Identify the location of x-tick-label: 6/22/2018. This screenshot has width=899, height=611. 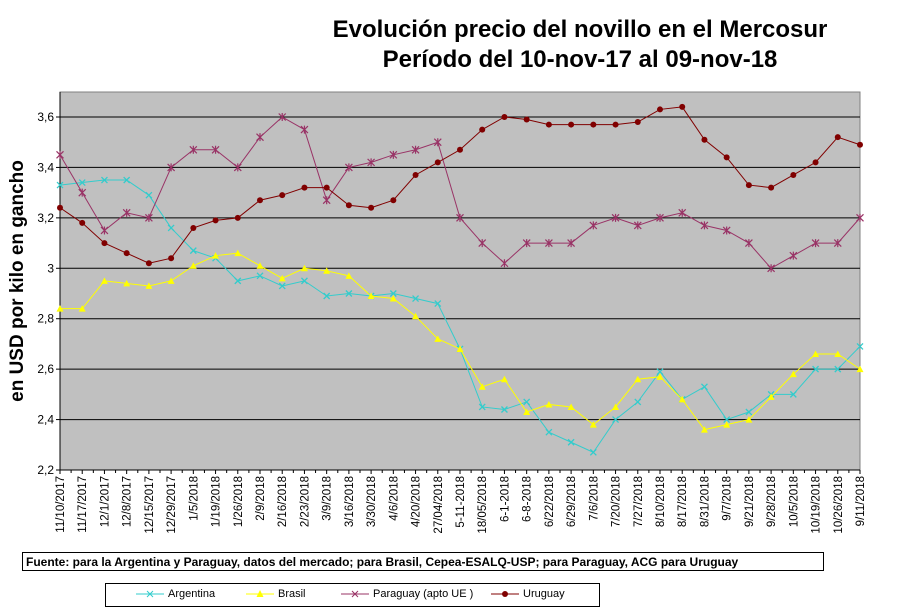
(550, 501).